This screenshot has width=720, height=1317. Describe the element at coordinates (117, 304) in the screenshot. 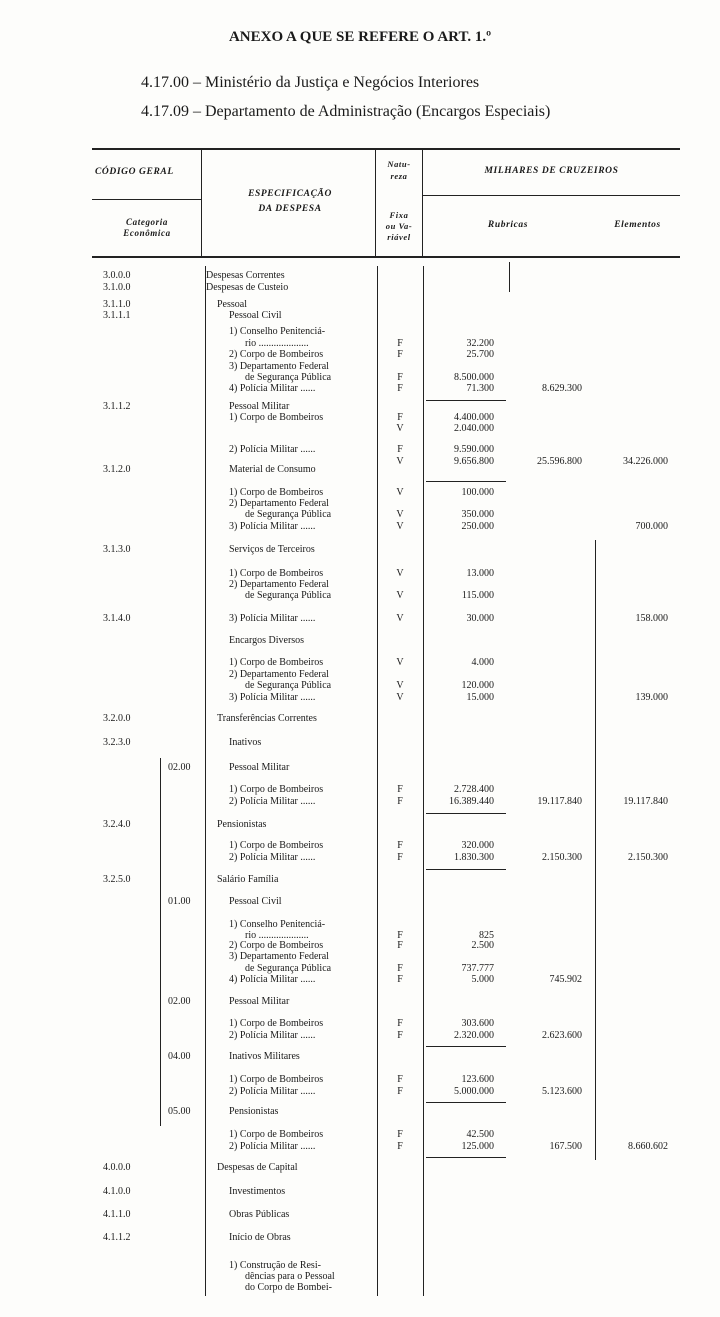

I see `code: 3.1.1.0` at that location.